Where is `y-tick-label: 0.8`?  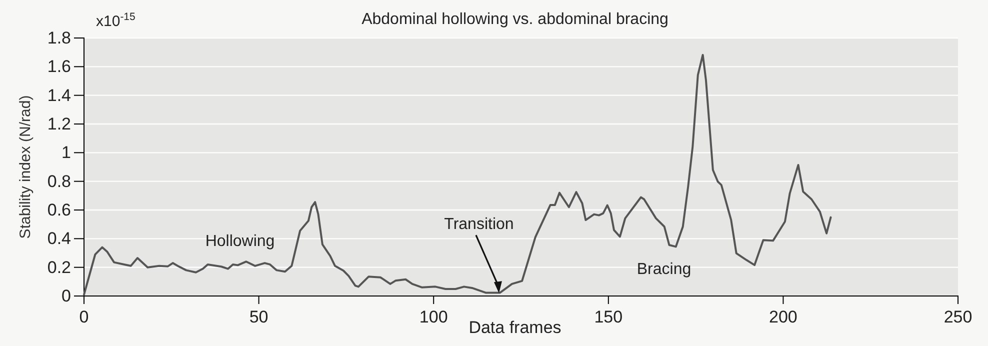 y-tick-label: 0.8 is located at coordinates (59, 181).